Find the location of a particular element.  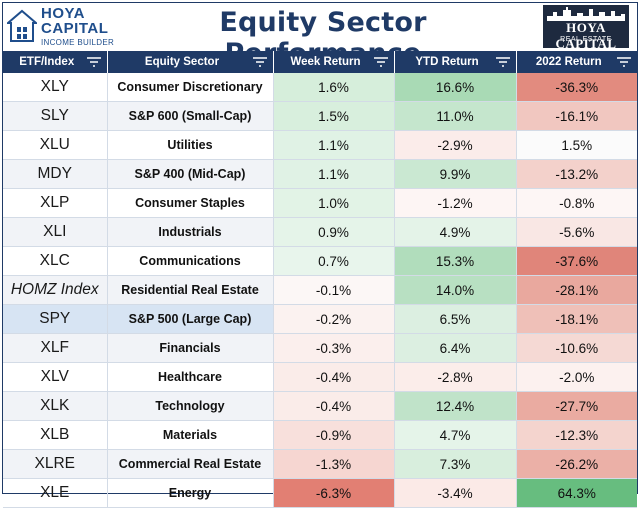

etf-cell: XLB is located at coordinates (55, 435).